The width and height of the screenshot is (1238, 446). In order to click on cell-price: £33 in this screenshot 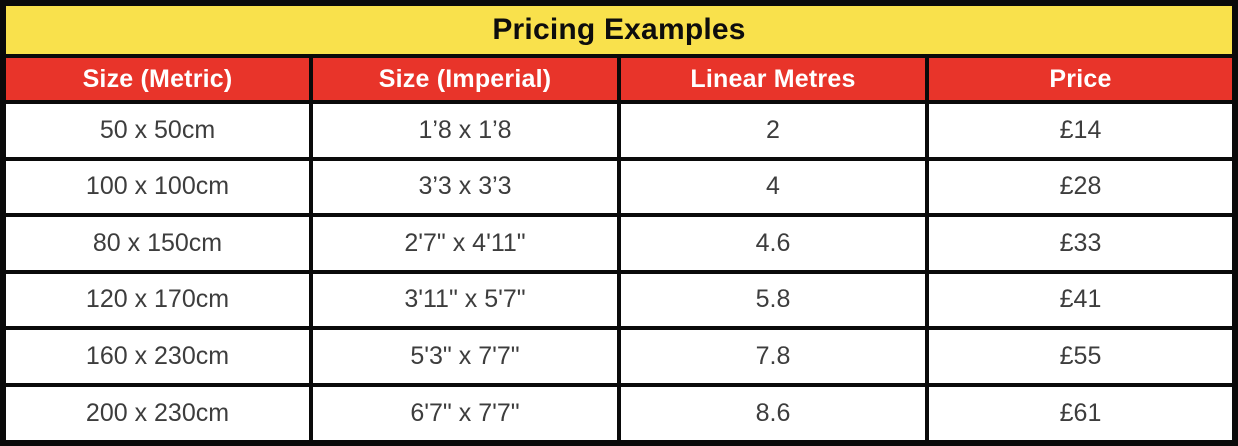, I will do `click(1080, 243)`.